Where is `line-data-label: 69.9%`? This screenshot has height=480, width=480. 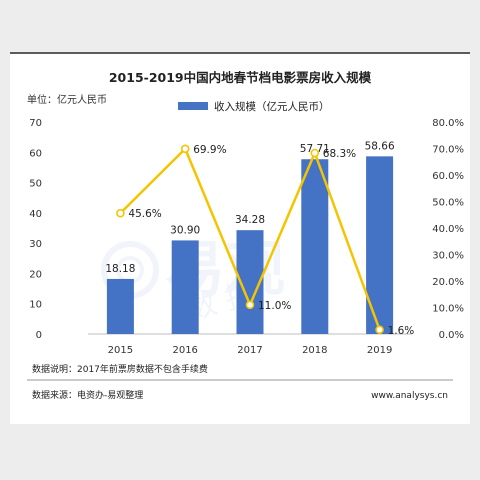 line-data-label: 69.9% is located at coordinates (209, 150).